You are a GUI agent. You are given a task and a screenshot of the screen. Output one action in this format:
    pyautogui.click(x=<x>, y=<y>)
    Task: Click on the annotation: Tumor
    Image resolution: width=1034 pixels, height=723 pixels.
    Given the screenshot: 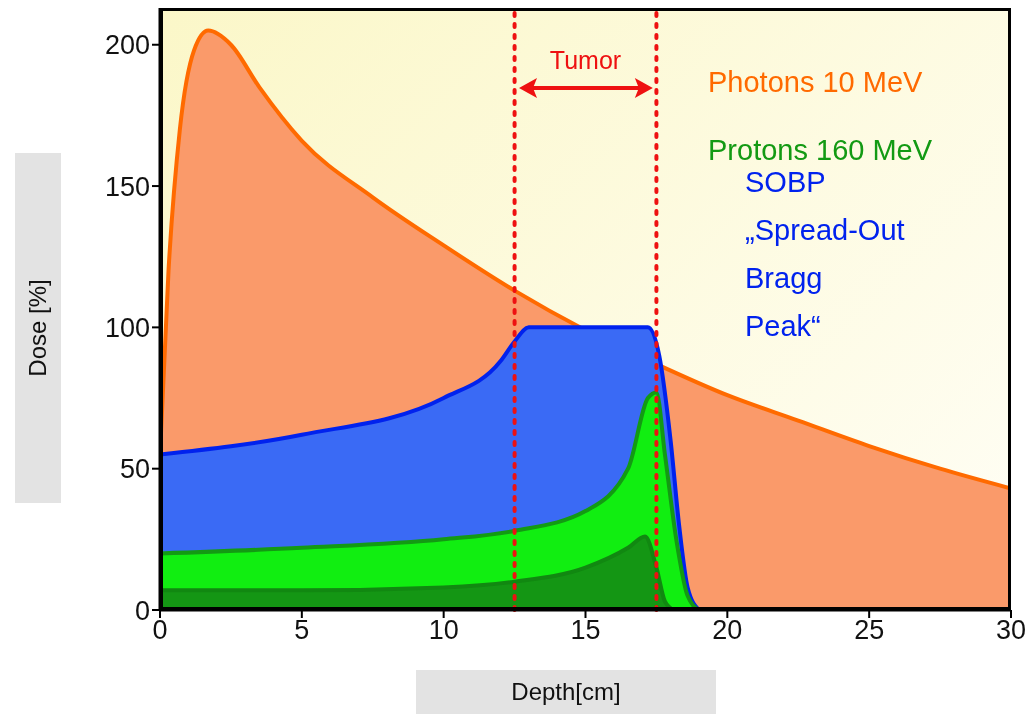 What is the action you would take?
    pyautogui.click(x=585, y=60)
    